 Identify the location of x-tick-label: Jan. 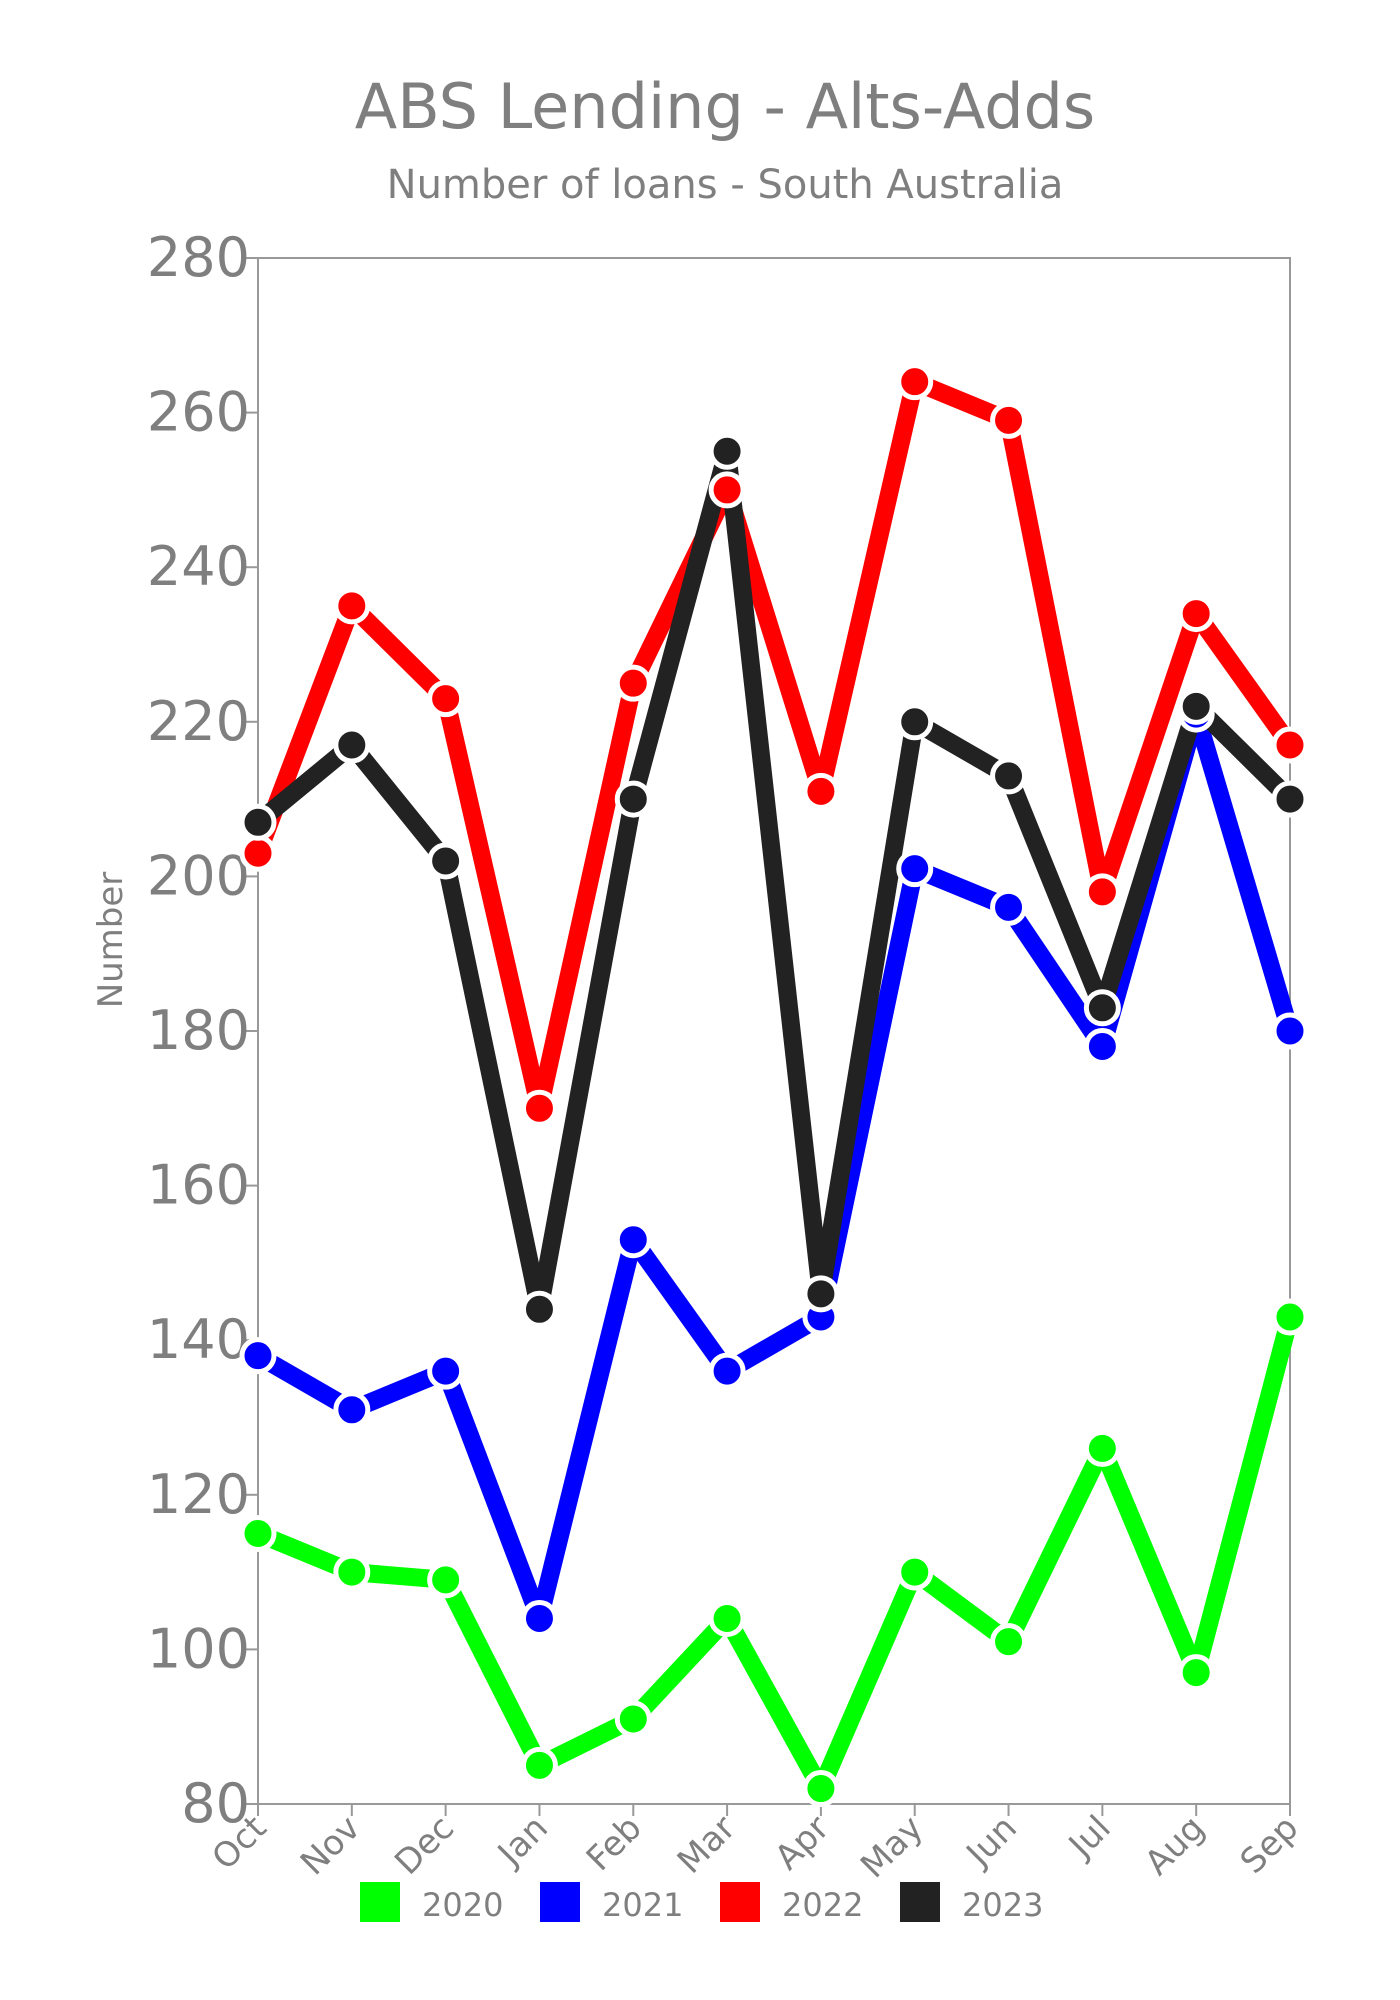
(522, 1841).